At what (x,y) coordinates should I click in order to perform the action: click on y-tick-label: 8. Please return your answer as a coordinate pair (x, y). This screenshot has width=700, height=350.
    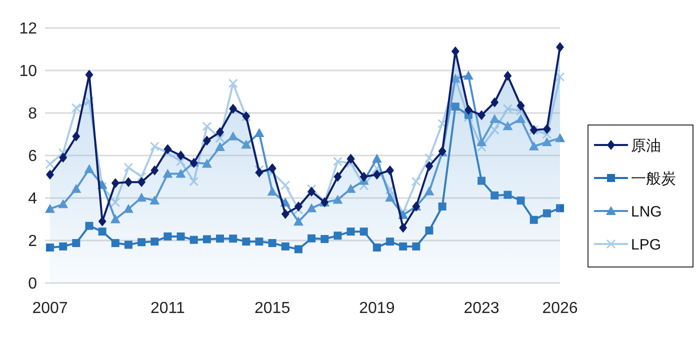
    Looking at the image, I should click on (33, 114).